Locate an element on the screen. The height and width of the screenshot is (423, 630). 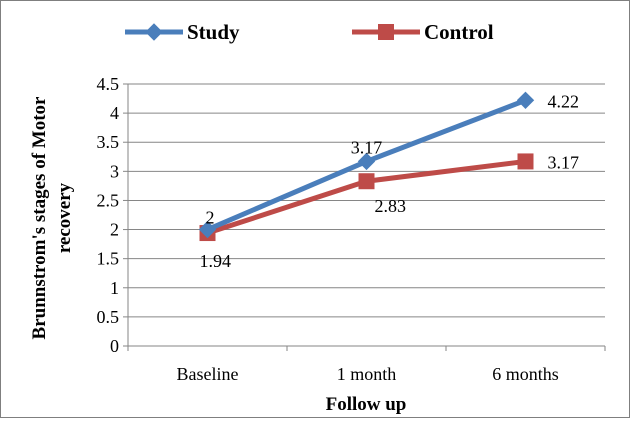
y-axis-ticks: 0 0.5 1 1.5 2 2.5 3 3.5 4 4.5 is located at coordinates (112, 215).